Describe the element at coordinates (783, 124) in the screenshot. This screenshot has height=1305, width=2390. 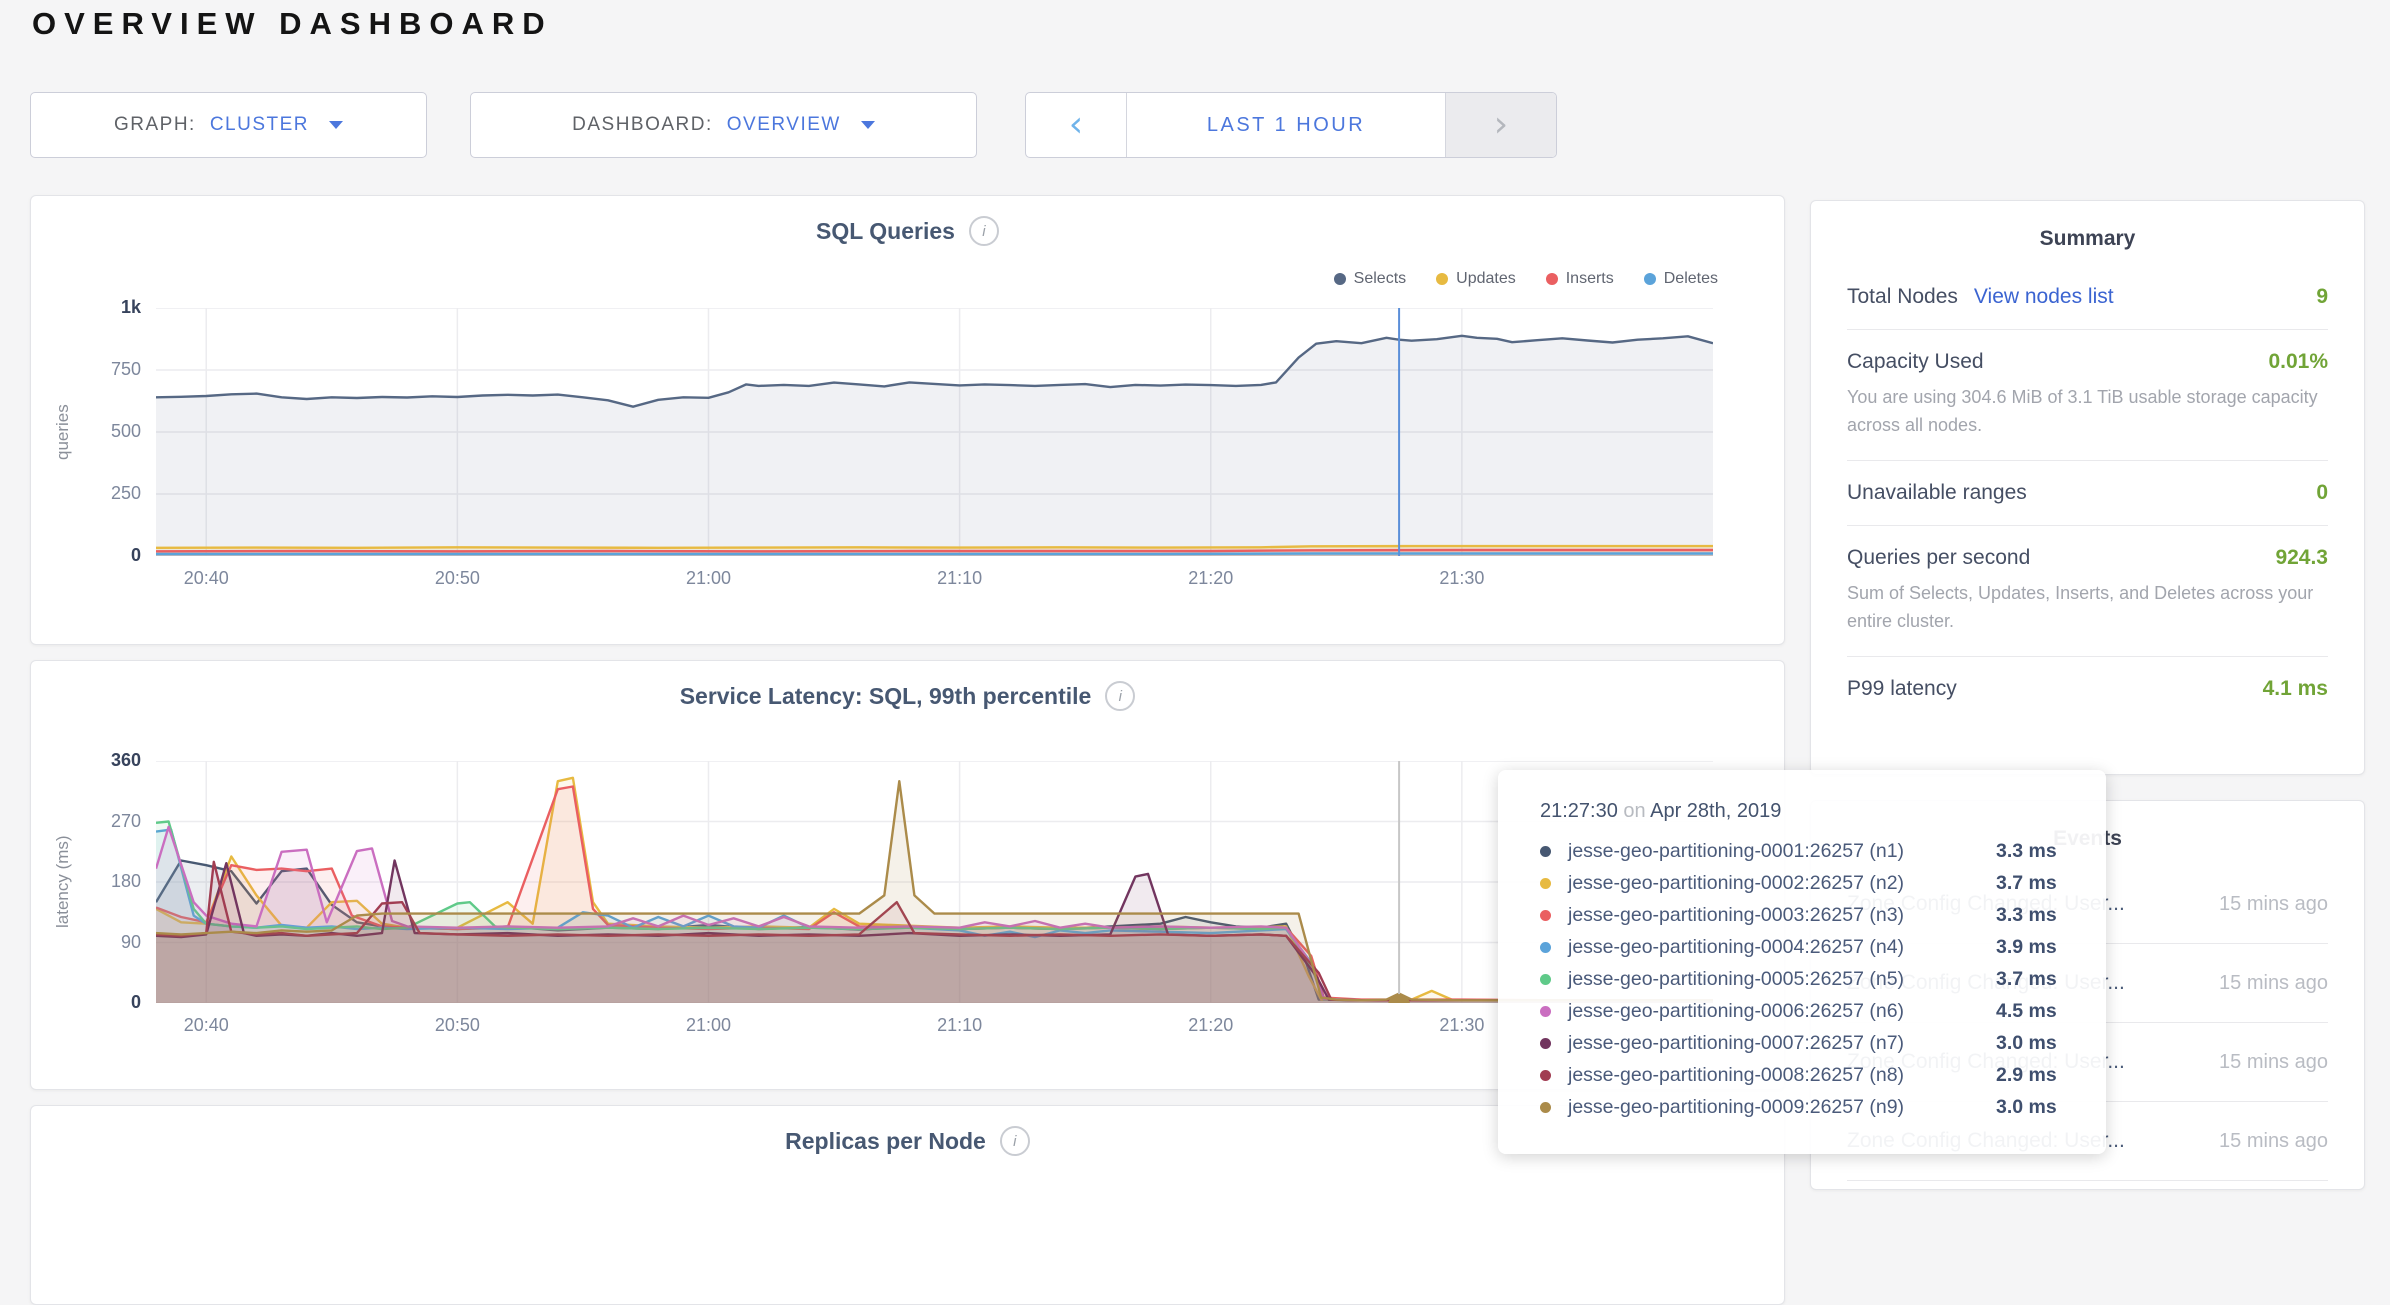
I see `dashboard-dropdown-value: OVERVIEW` at that location.